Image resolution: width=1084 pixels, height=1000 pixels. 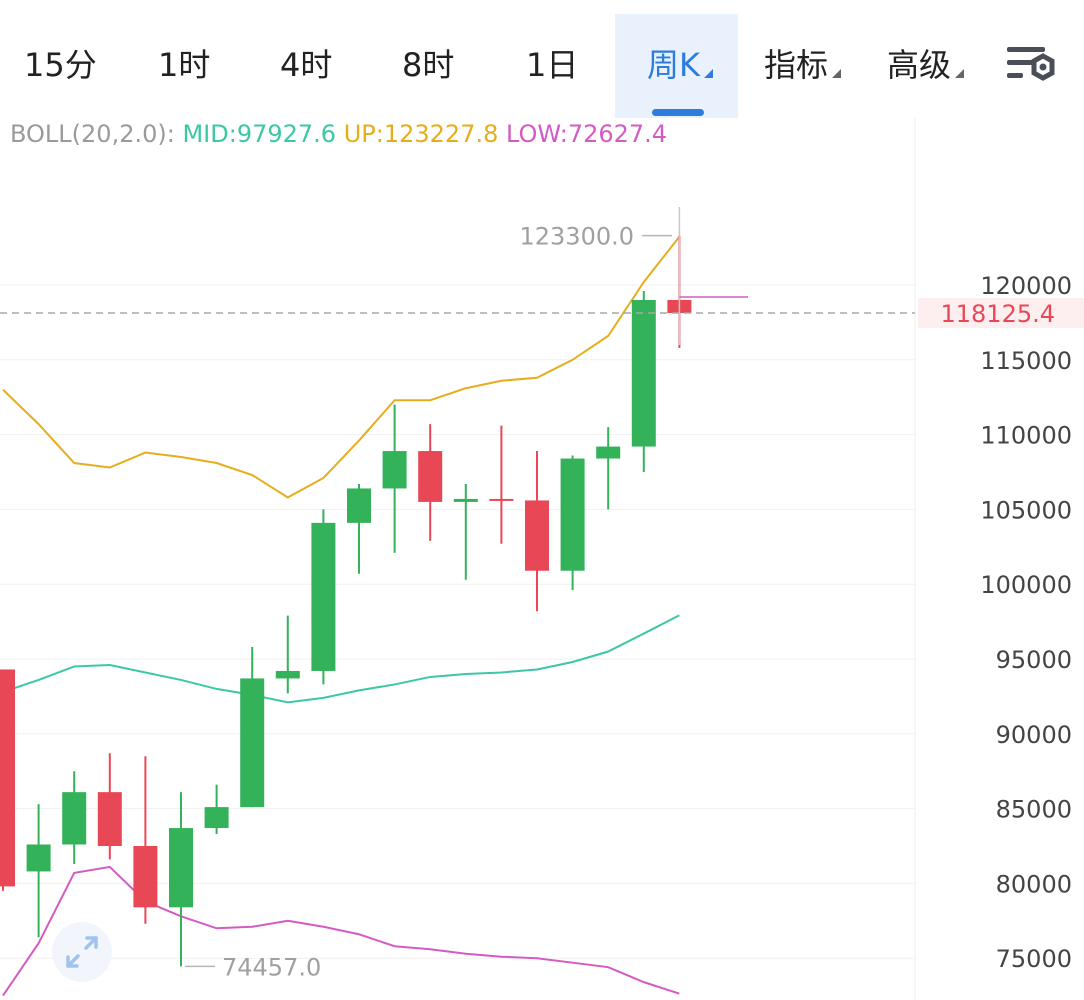 I want to click on boll-label: BOLL(20,2.0):, so click(x=92, y=134).